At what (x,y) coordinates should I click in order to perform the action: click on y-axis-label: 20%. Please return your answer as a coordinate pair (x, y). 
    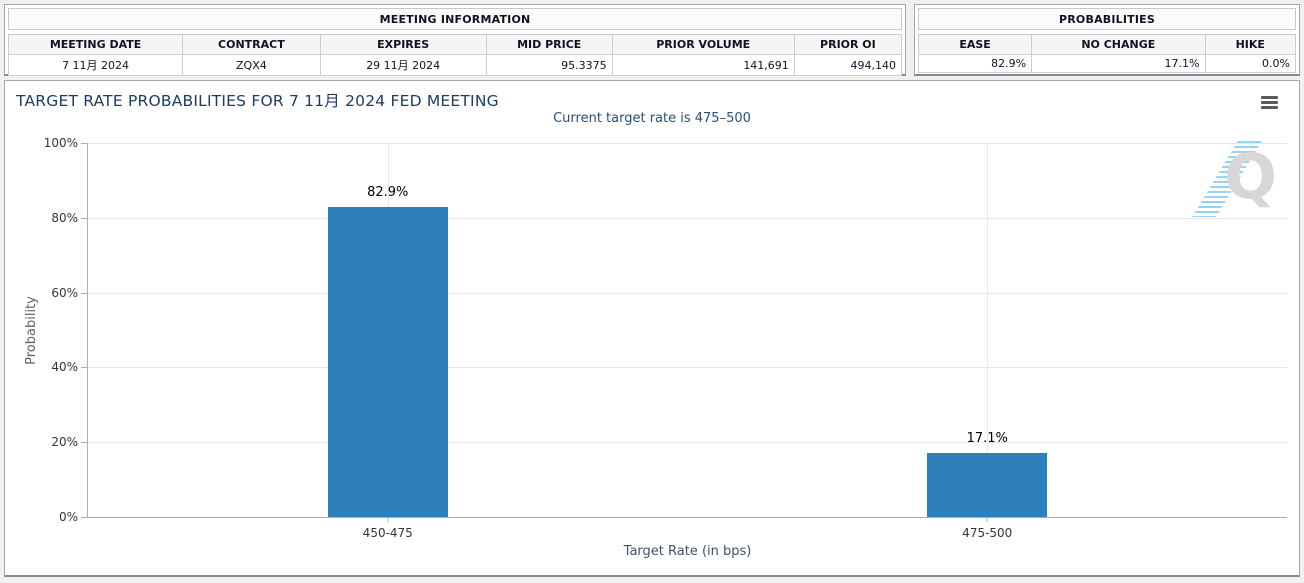
    Looking at the image, I should click on (64, 442).